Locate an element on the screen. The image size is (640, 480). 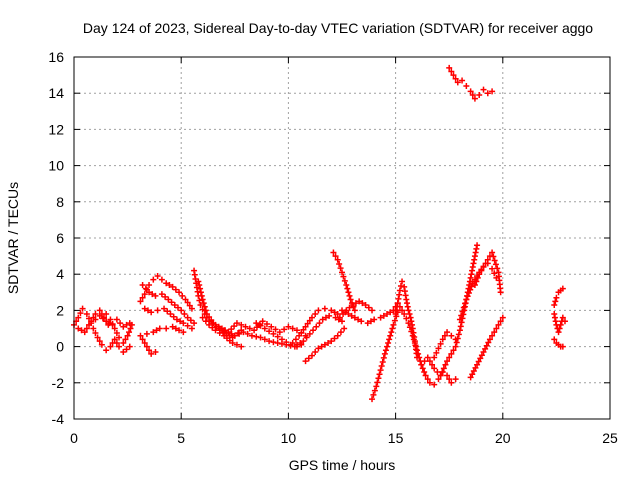
y-tick-label: -2 is located at coordinates (58, 383).